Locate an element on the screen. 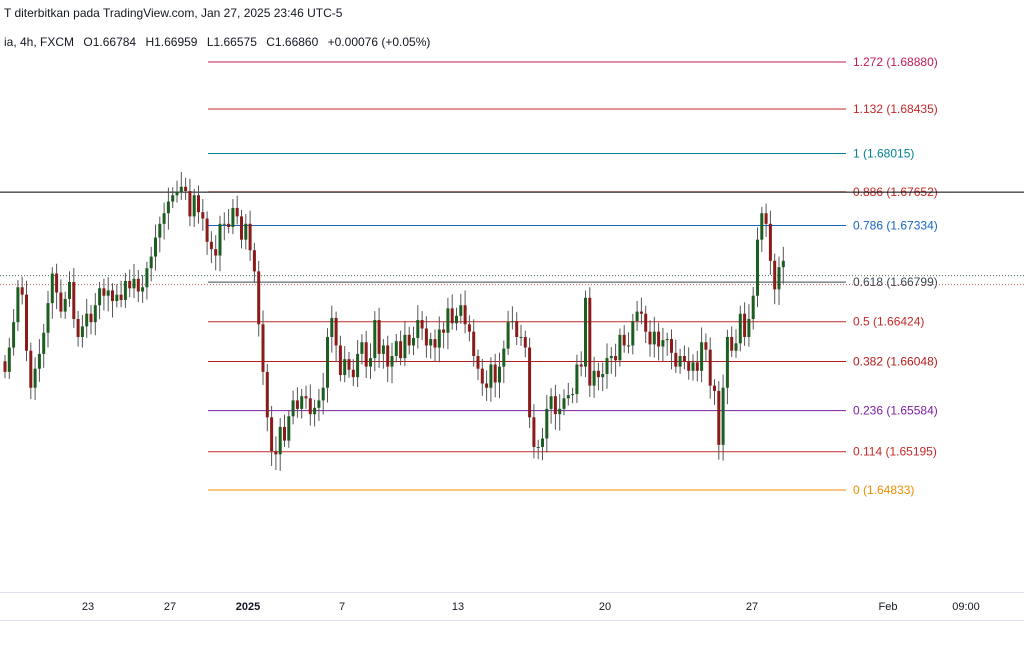 This screenshot has height=656, width=1024. fib-label-0: 1.272 (1.68880) is located at coordinates (895, 62).